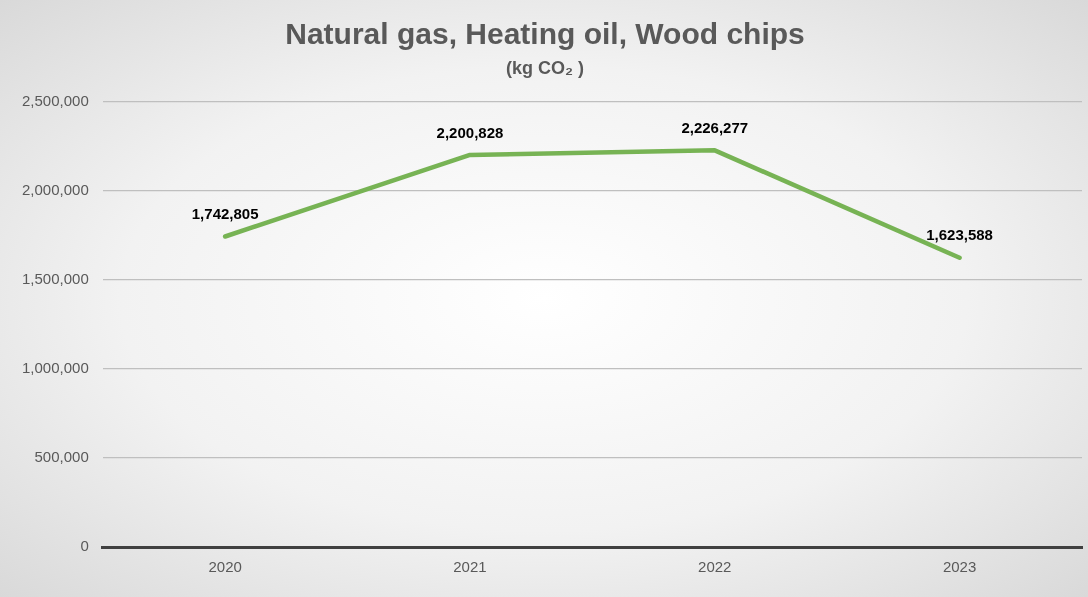 The width and height of the screenshot is (1088, 597). What do you see at coordinates (61, 457) in the screenshot?
I see `y-tick-label: 500,000` at bounding box center [61, 457].